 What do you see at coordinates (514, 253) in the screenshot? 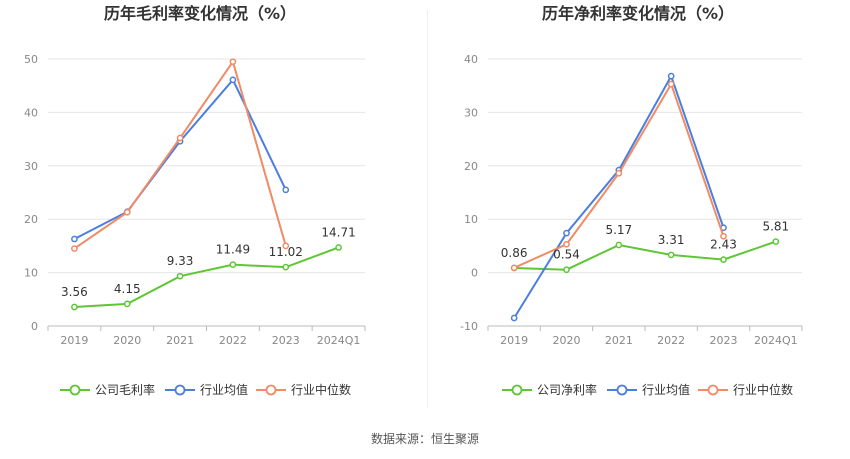
I see `data-label: 0.86` at bounding box center [514, 253].